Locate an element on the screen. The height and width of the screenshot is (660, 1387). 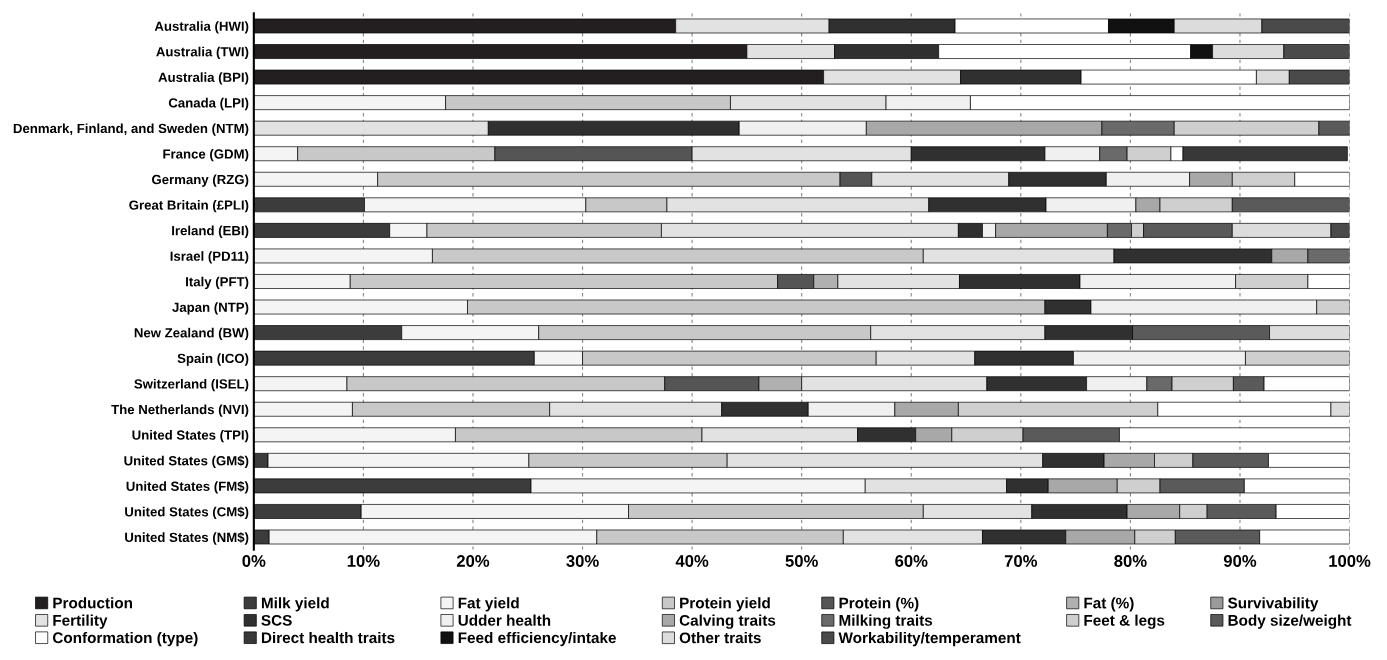
x-tick-label: 30% is located at coordinates (582, 561).